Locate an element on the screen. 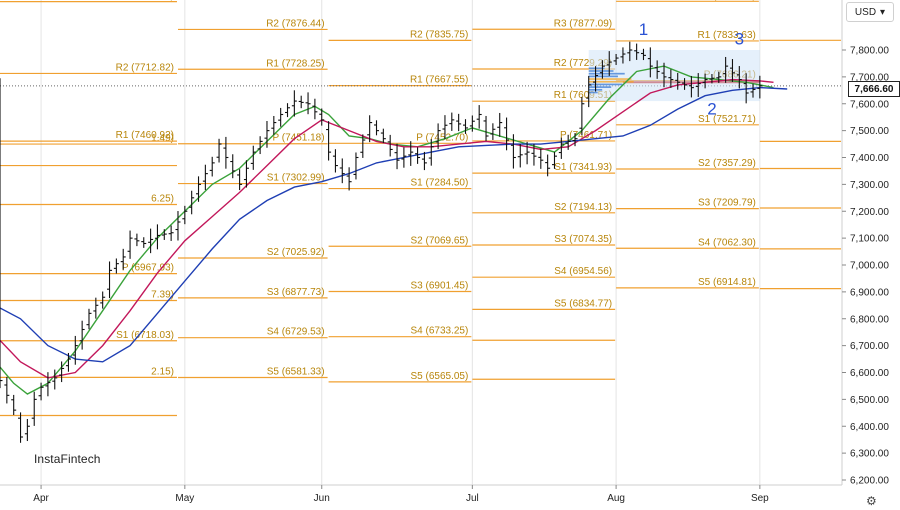  price-tick-label: 7,400.00 is located at coordinates (869, 158).